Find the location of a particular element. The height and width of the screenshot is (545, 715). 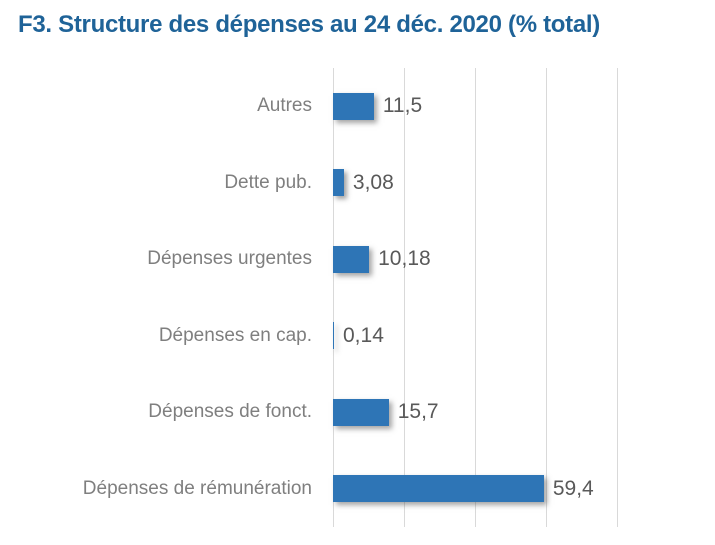

bar-track: 0,14 is located at coordinates (524, 336).